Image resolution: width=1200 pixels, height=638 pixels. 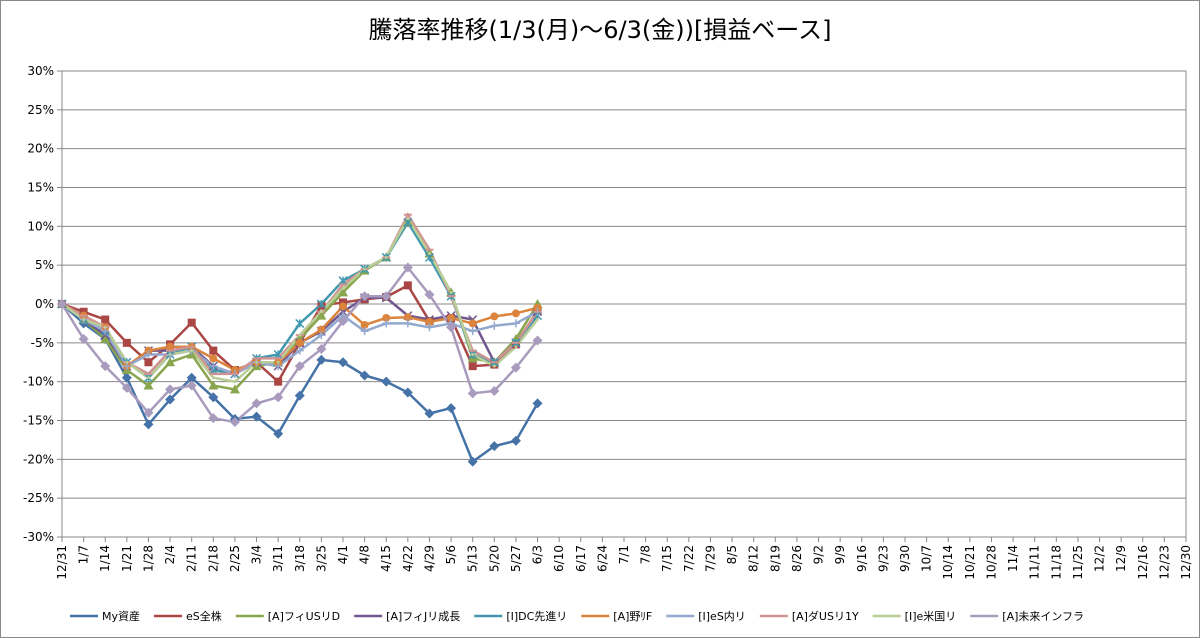 What do you see at coordinates (1056, 562) in the screenshot?
I see `x-tick-label: 11/18` at bounding box center [1056, 562].